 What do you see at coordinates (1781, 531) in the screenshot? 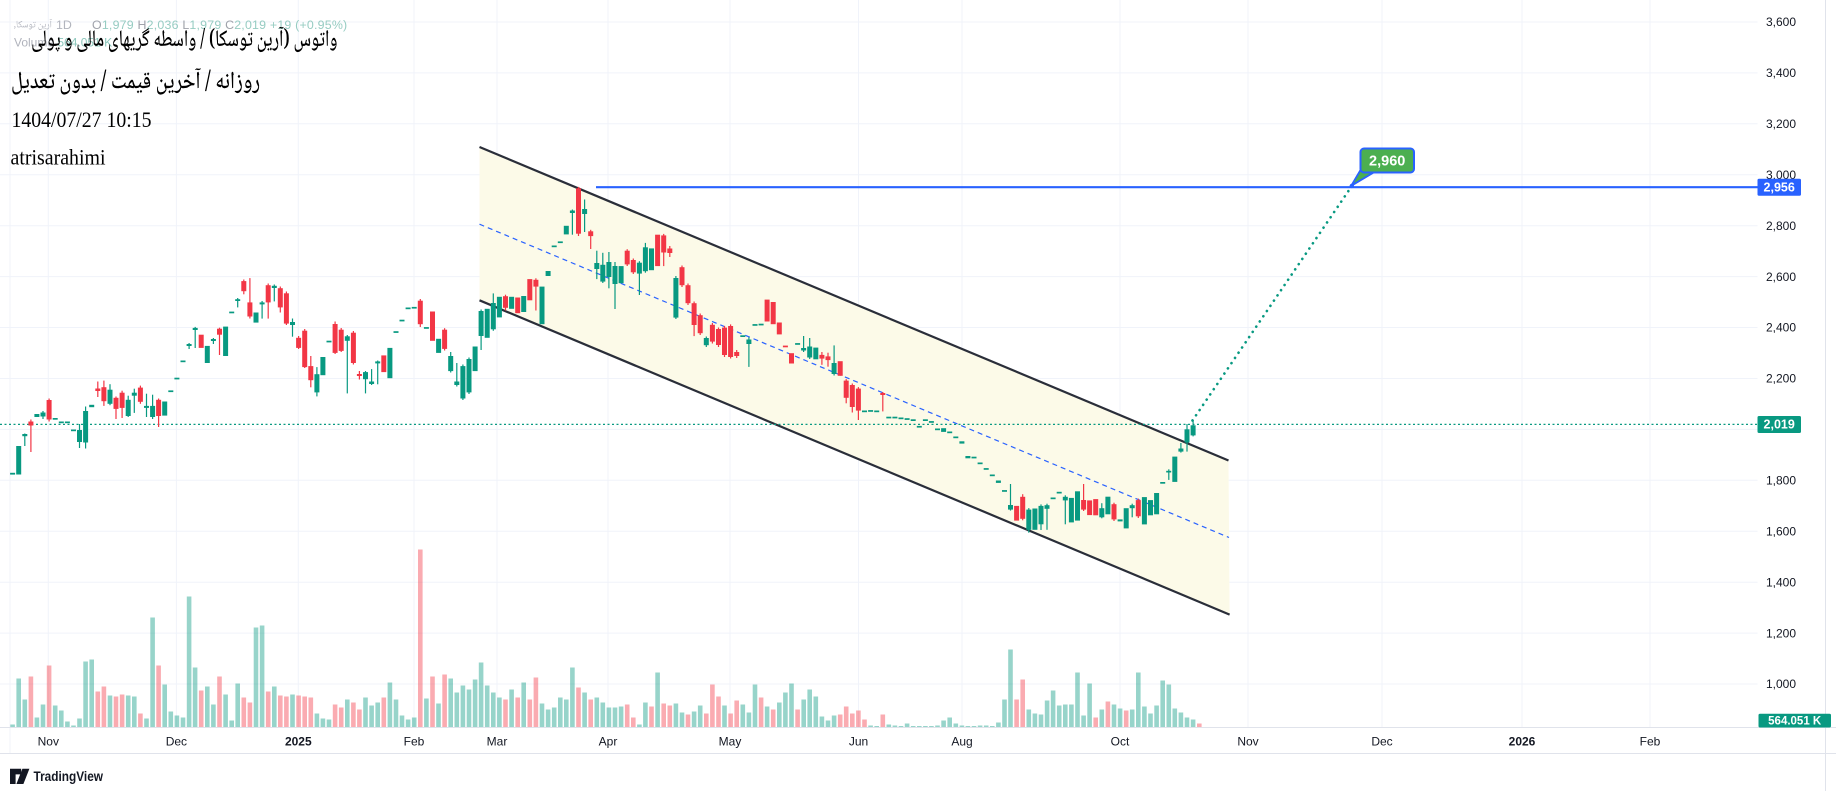
I see `svg-text: 1,600` at bounding box center [1781, 531].